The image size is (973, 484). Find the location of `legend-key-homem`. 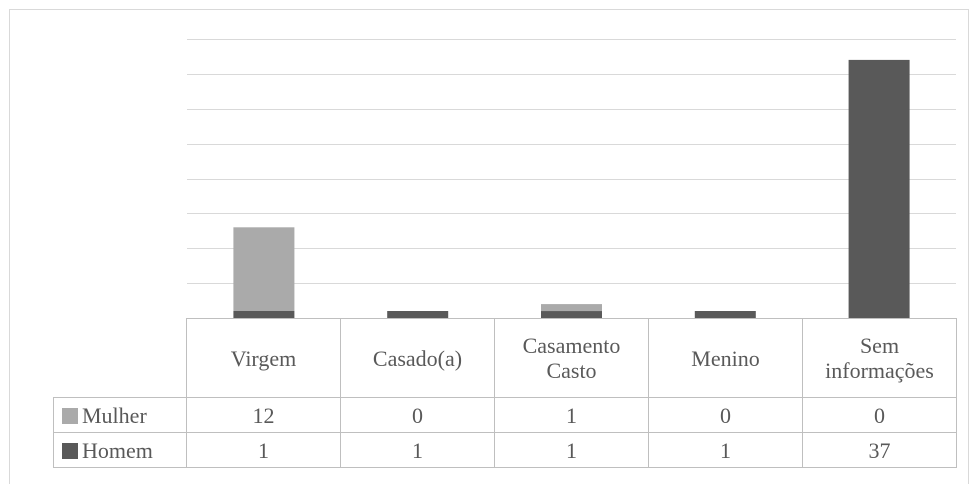

legend-key-homem is located at coordinates (70, 450).